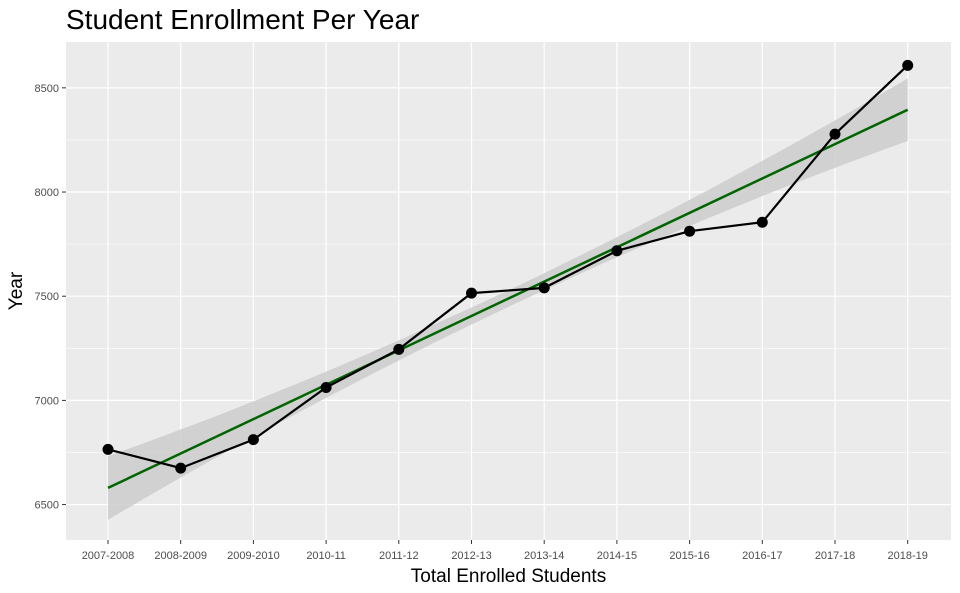 Image resolution: width=960 pixels, height=593 pixels. Describe the element at coordinates (544, 556) in the screenshot. I see `x-tick-label: 2013-14` at that location.